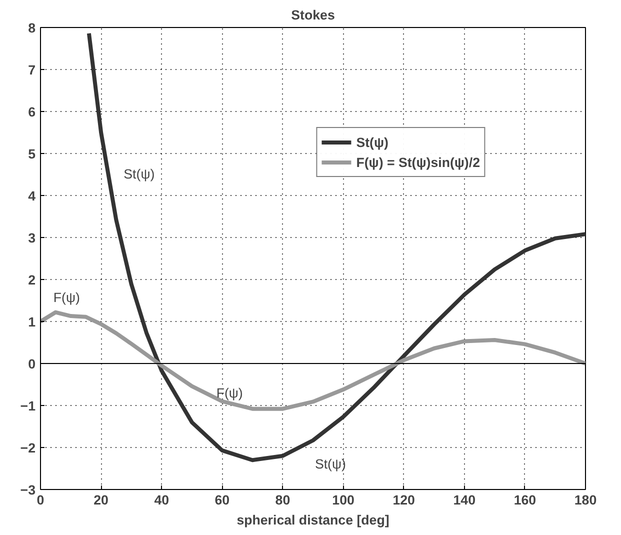  I want to click on y-tick-label: −1, so click(28, 406).